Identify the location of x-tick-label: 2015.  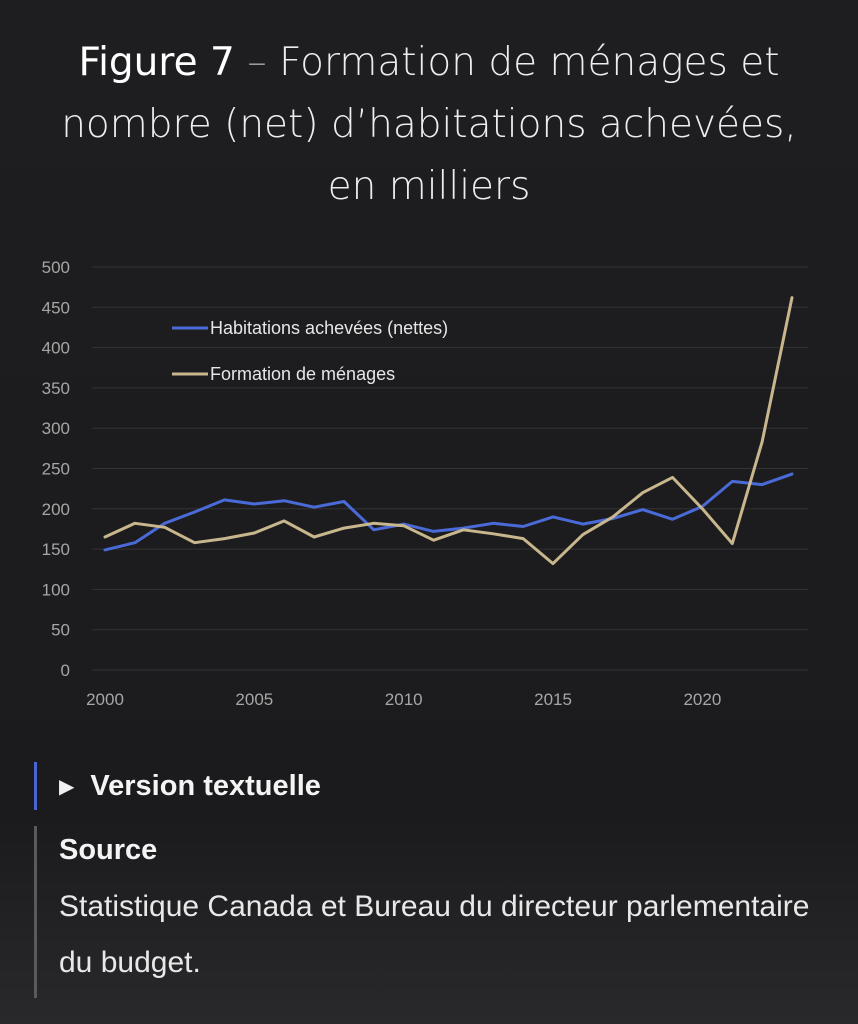
(553, 699).